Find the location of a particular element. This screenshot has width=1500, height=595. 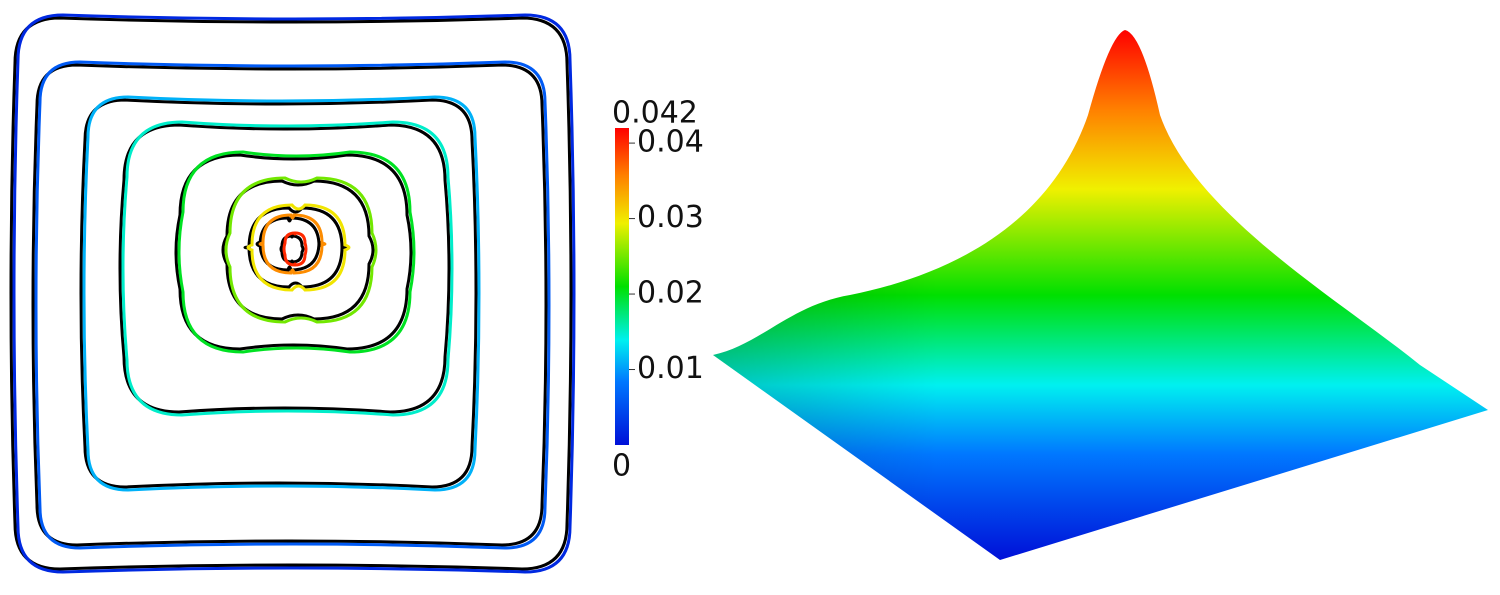

colorbar-ramp is located at coordinates (622, 286).